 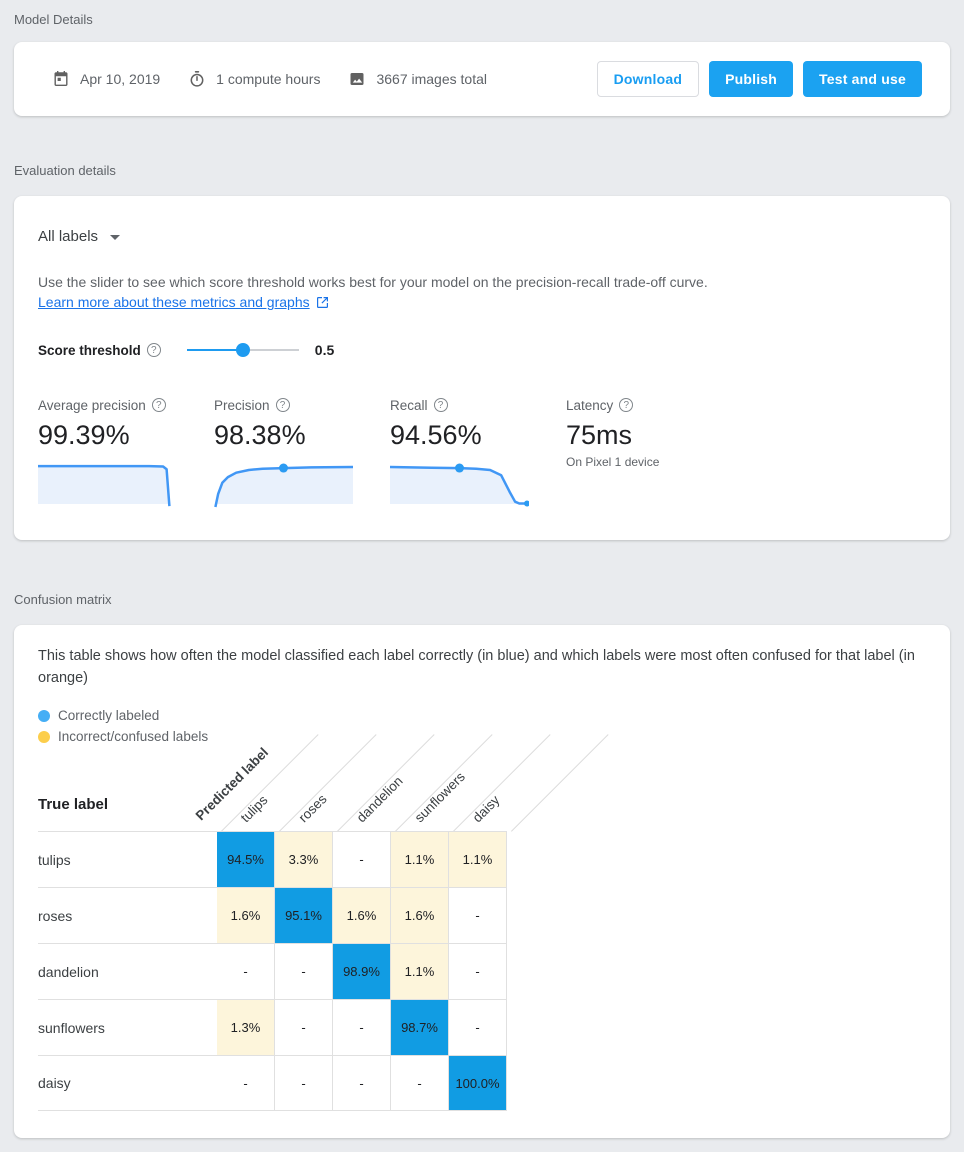 What do you see at coordinates (89, 350) in the screenshot?
I see `score-threshold-label: Score threshold` at bounding box center [89, 350].